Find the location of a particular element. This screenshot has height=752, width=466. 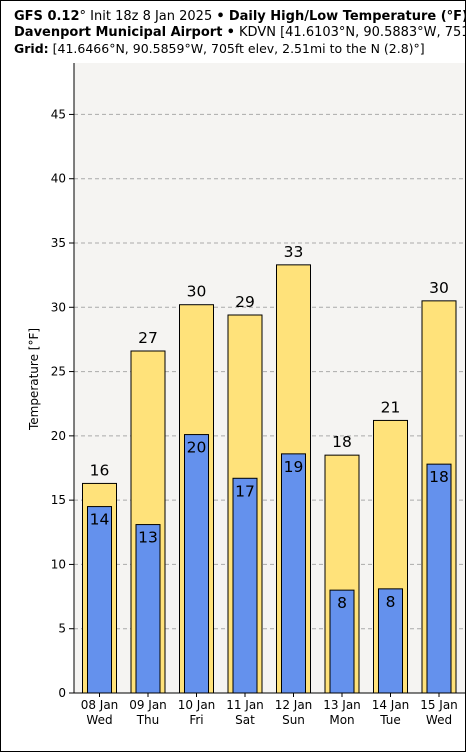

grid-label: Grid: is located at coordinates (31, 48).